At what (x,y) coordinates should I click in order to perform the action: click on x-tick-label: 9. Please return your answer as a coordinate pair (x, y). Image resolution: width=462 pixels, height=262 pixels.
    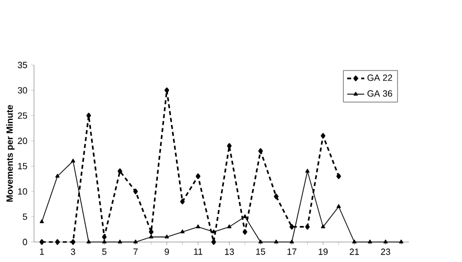
    Looking at the image, I should click on (166, 251).